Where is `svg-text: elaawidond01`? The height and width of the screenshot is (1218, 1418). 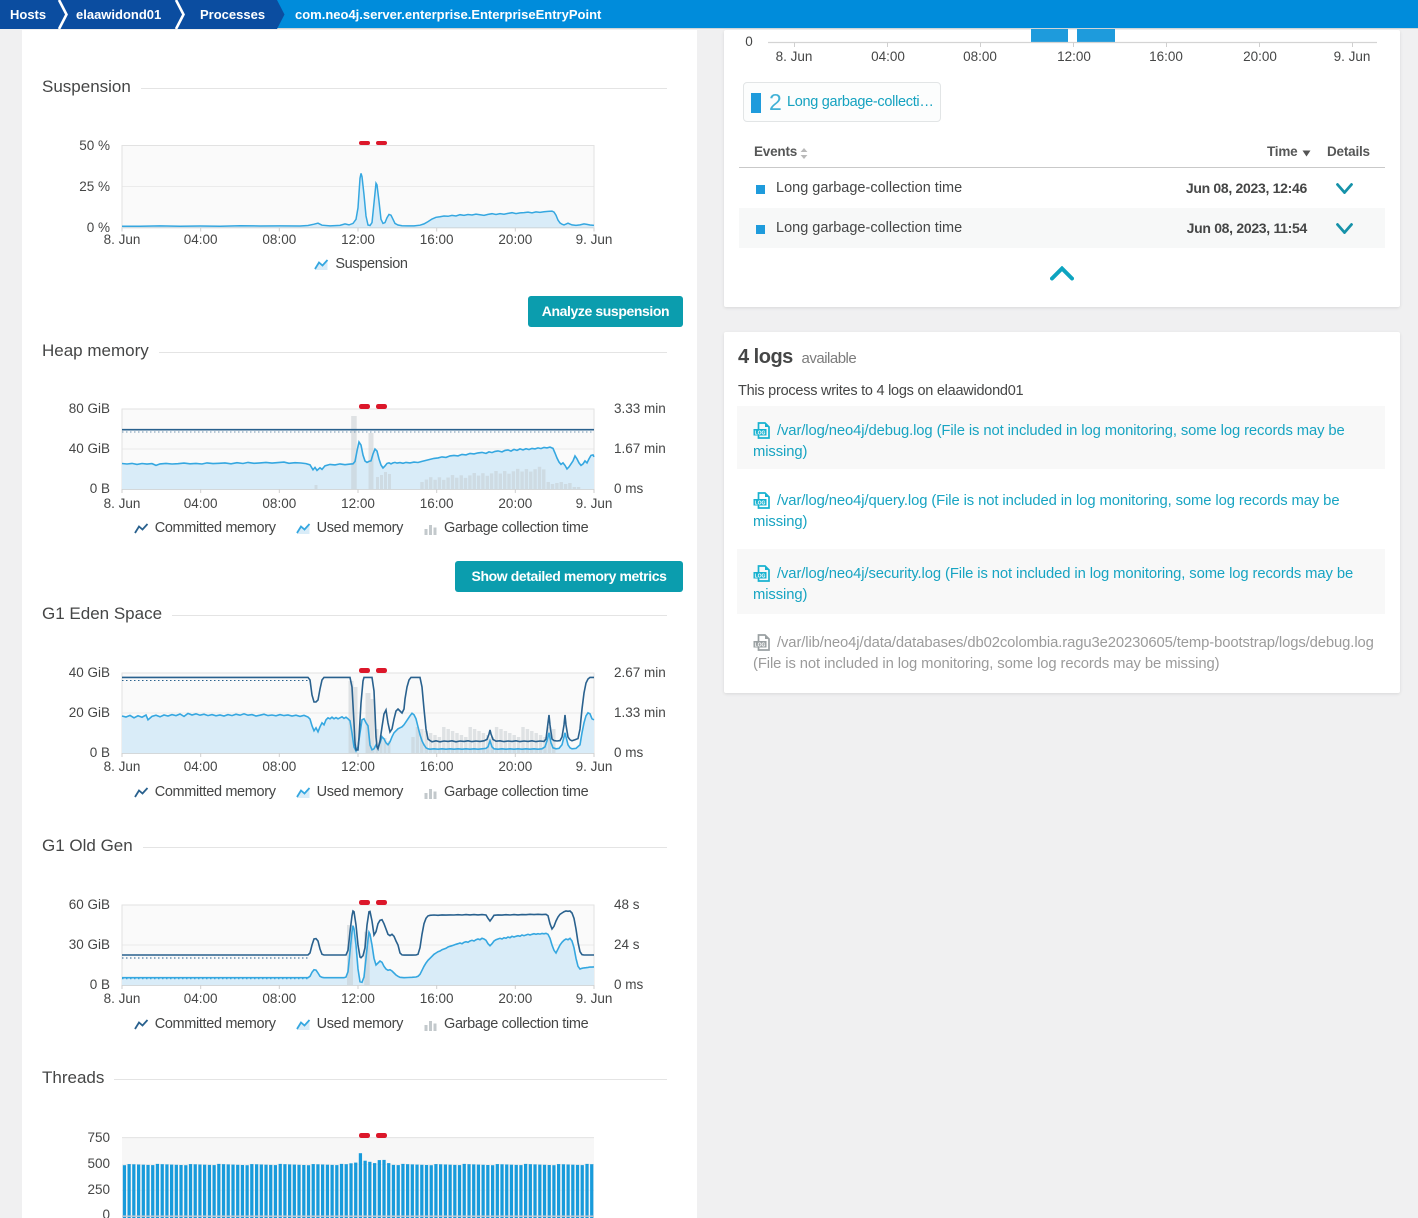
svg-text: elaawidond01 is located at coordinates (118, 14).